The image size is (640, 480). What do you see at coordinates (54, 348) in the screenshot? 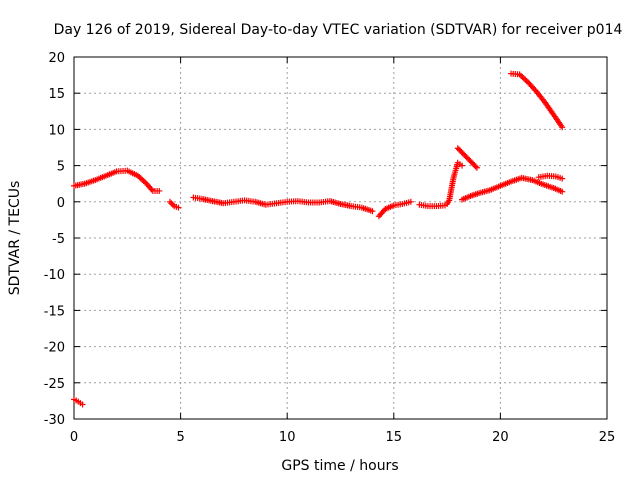
I see `y-tick-label: -20` at bounding box center [54, 348].